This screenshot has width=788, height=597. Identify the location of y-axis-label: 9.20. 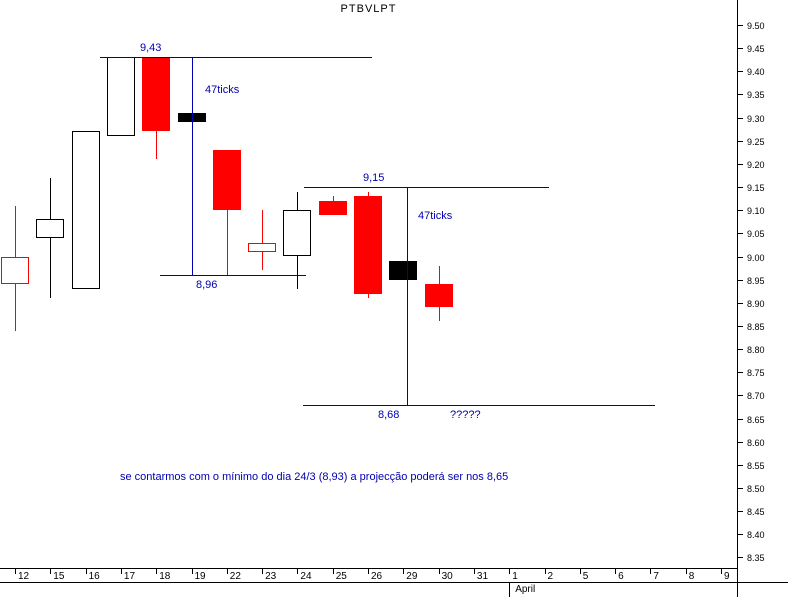
(756, 164).